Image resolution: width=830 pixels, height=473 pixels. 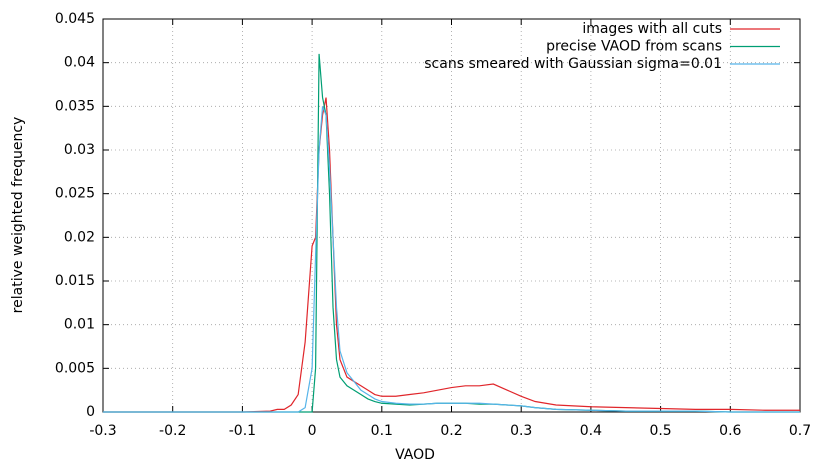 What do you see at coordinates (660, 431) in the screenshot?
I see `x-tick-label: 0.5` at bounding box center [660, 431].